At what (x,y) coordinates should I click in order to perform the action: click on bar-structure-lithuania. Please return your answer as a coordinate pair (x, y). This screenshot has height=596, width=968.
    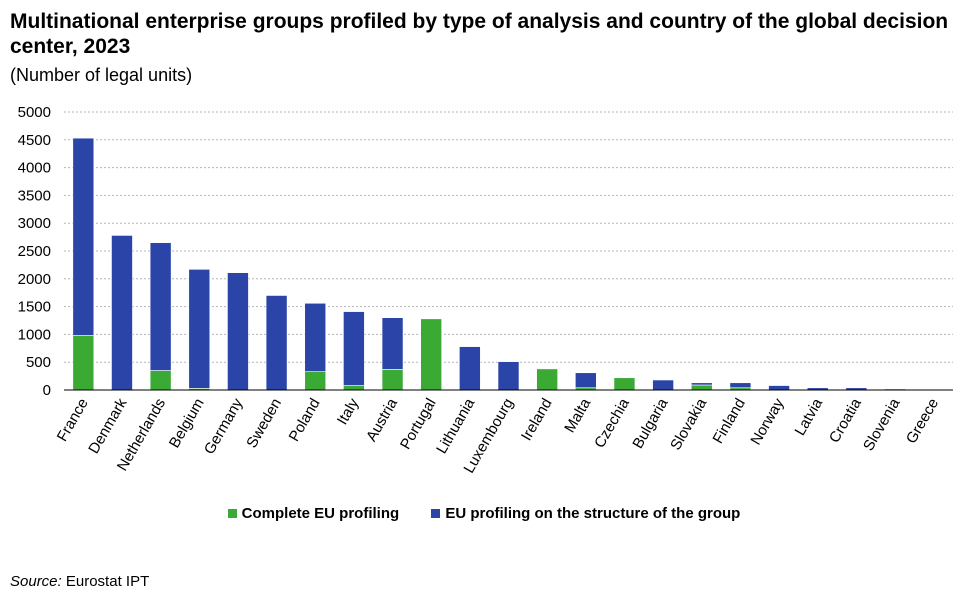
    Looking at the image, I should click on (470, 368).